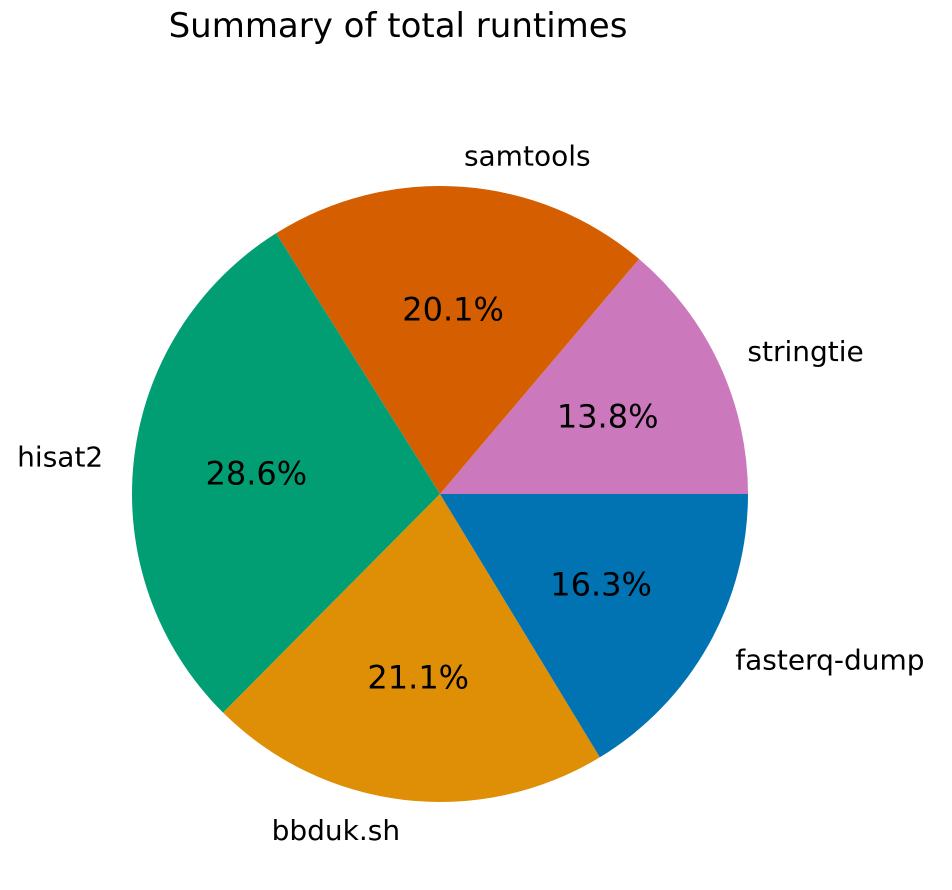 The width and height of the screenshot is (952, 890). What do you see at coordinates (594, 376) in the screenshot?
I see `pie-slice-stringtie` at bounding box center [594, 376].